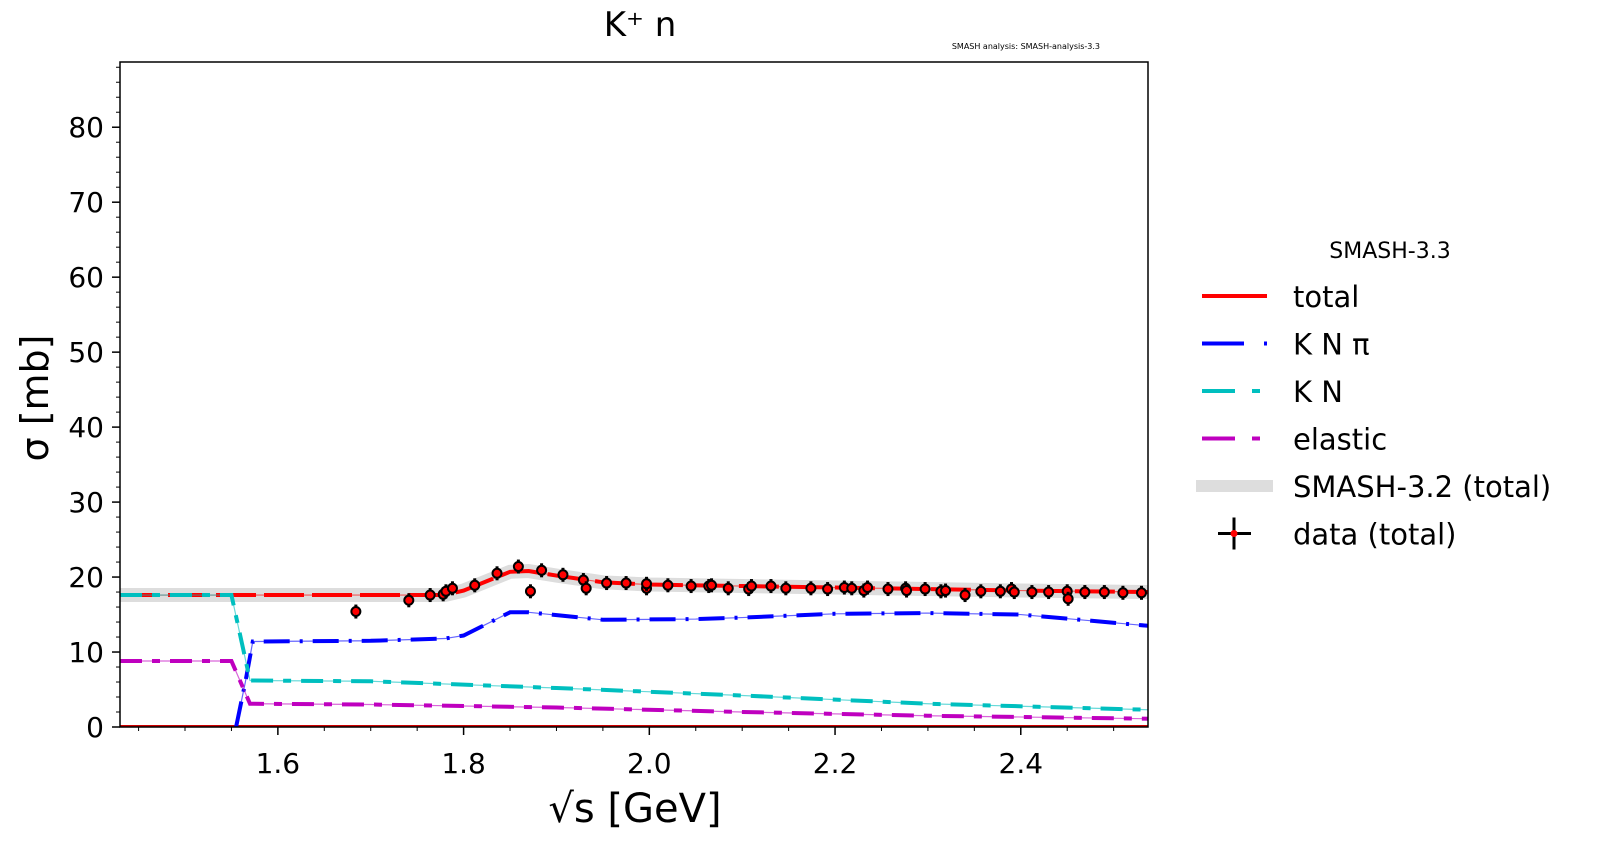  I want to click on y-tick-label: 60, so click(86, 277).